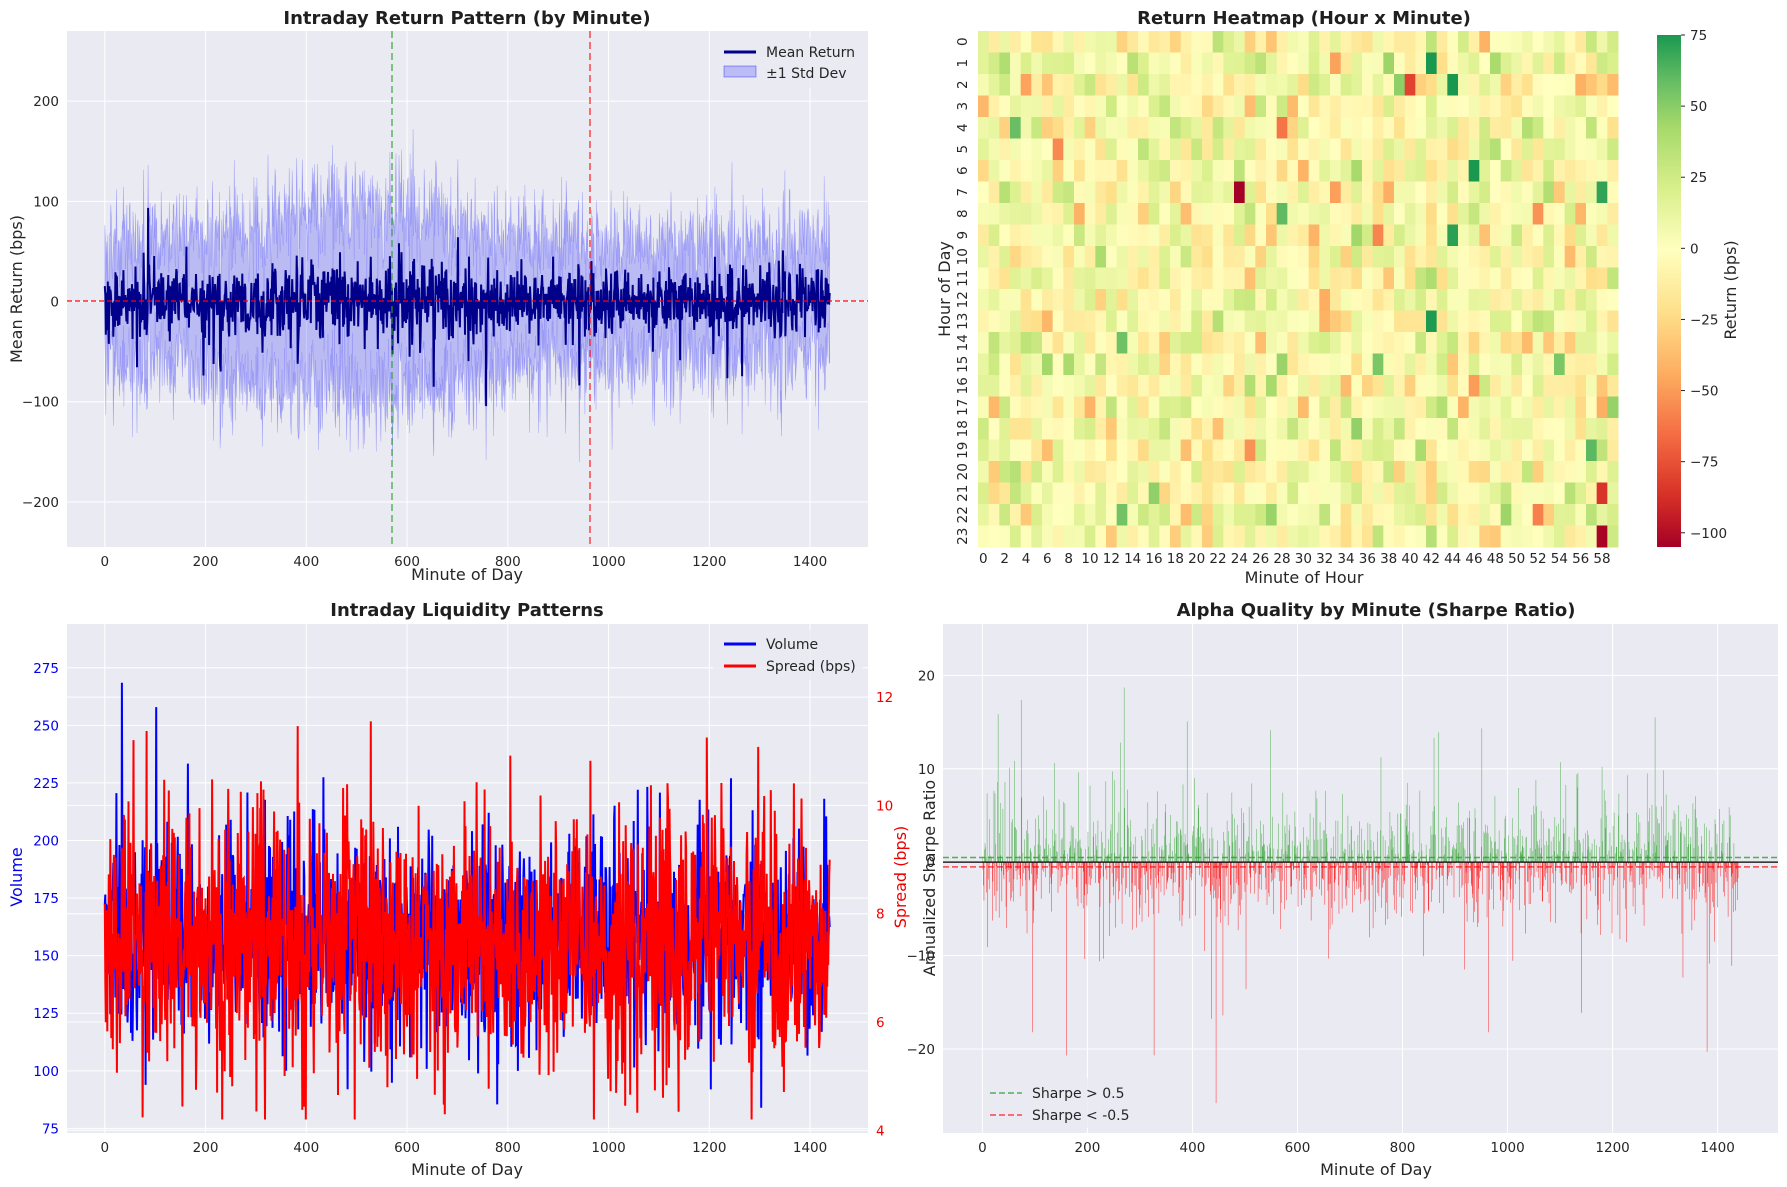 The height and width of the screenshot is (1187, 1787). I want to click on mean-return-line, so click(467, 307).